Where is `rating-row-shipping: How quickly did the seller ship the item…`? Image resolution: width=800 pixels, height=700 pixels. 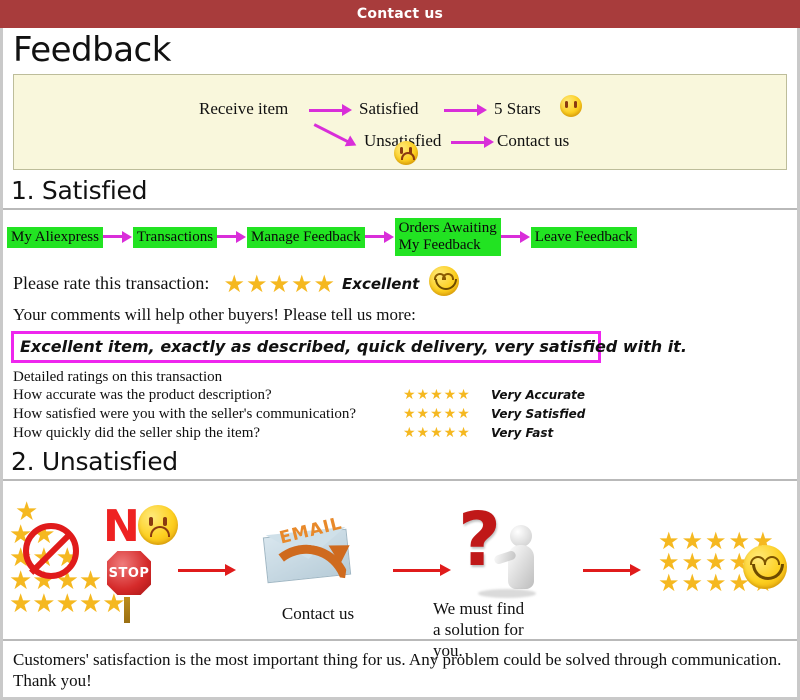 rating-row-shipping: How quickly did the seller ship the item… is located at coordinates (405, 433).